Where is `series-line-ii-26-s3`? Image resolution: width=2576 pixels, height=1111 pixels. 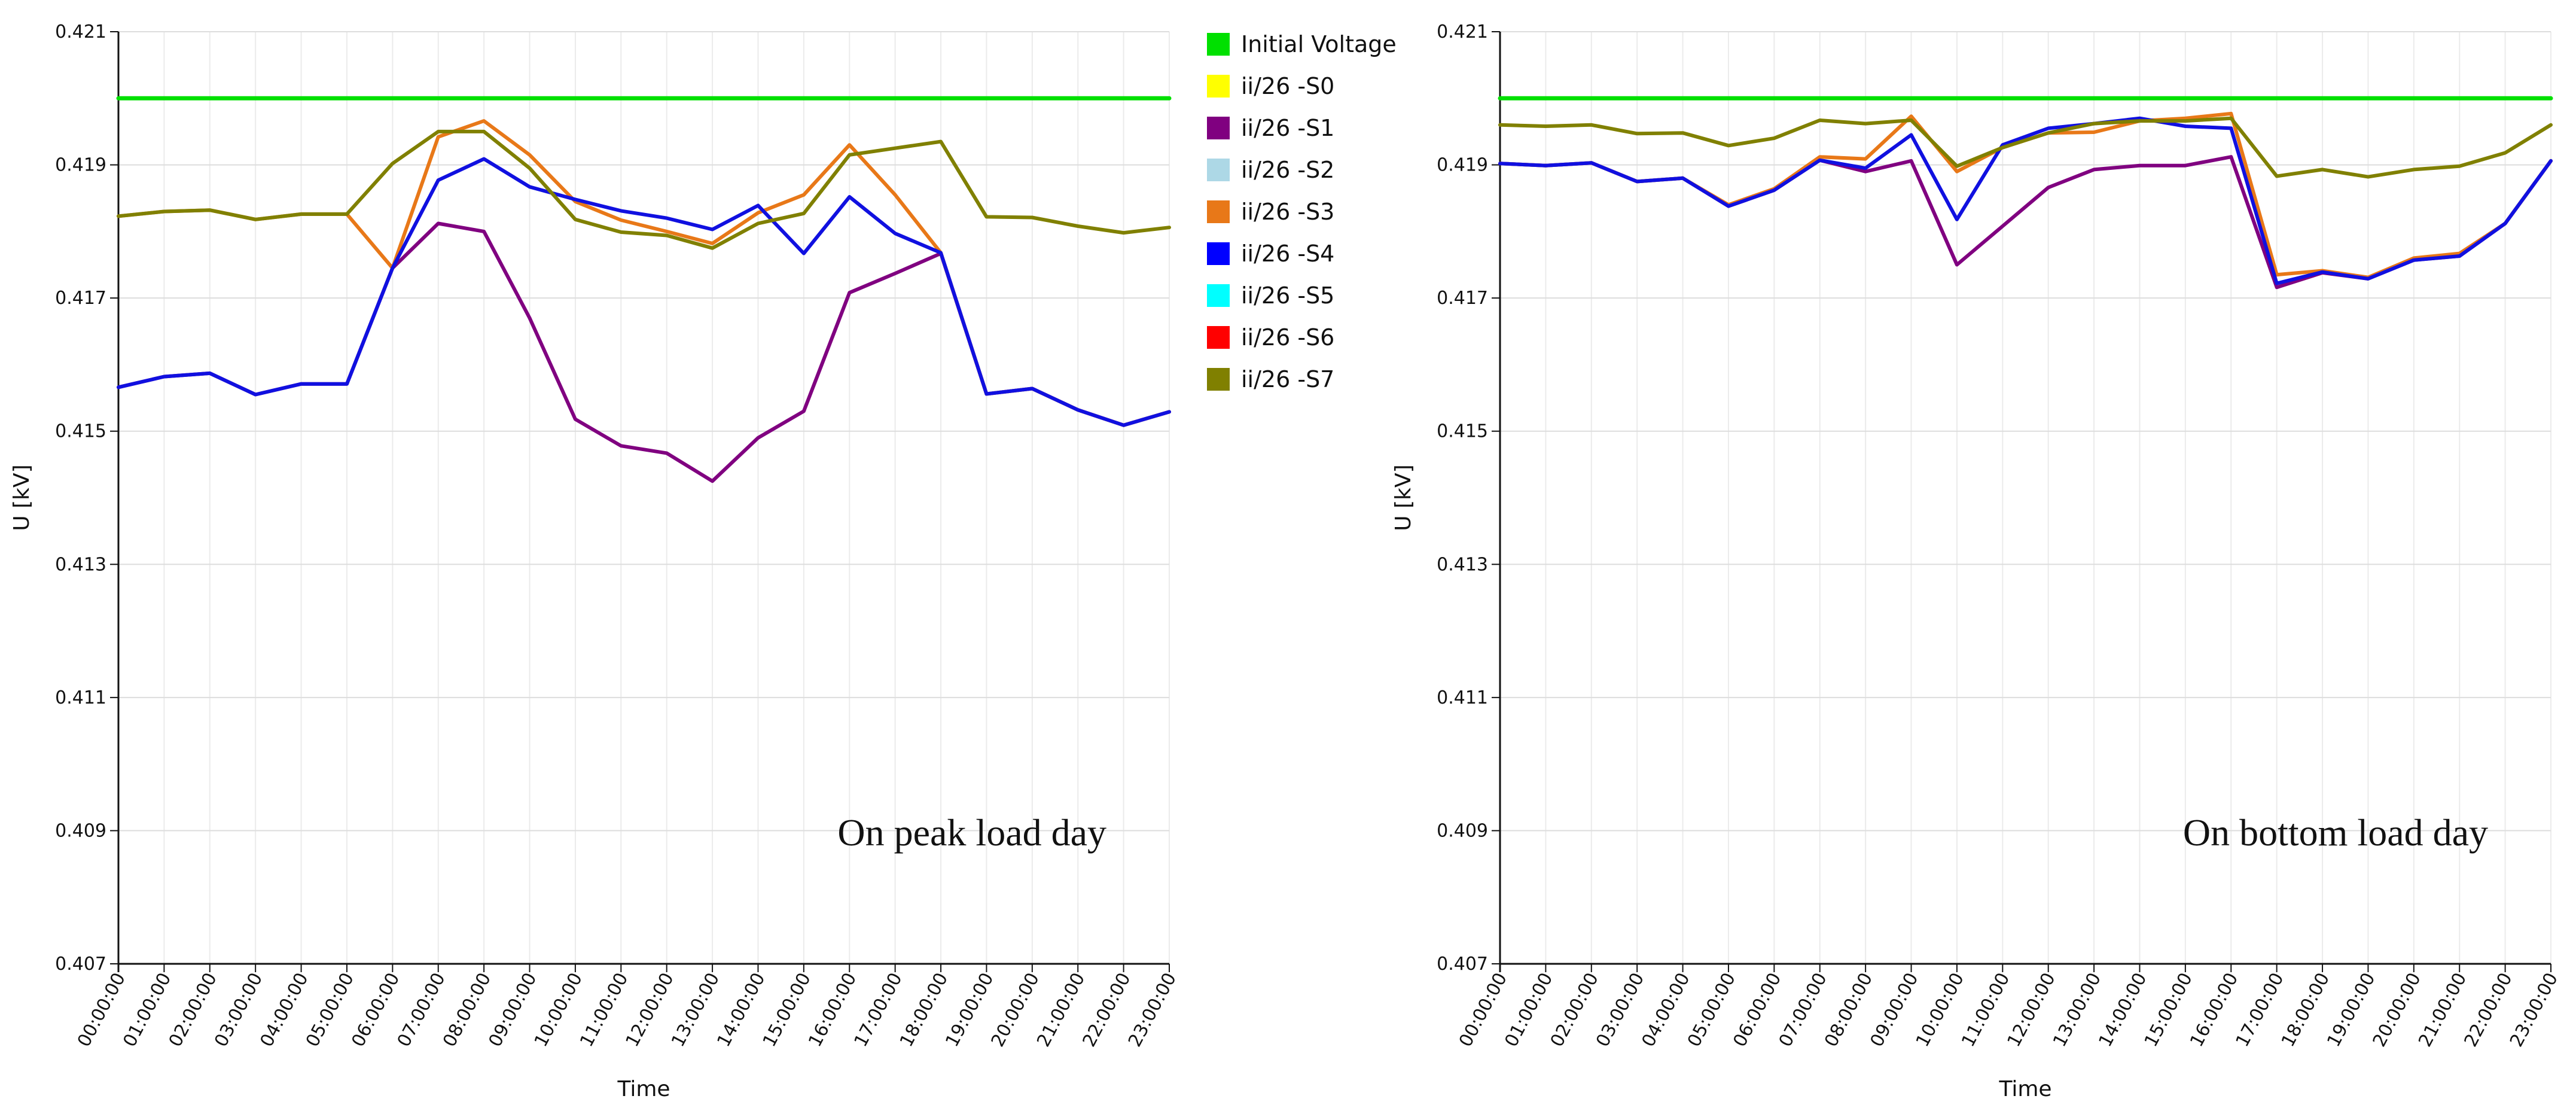
series-line-ii-26-s3 is located at coordinates (644, 273).